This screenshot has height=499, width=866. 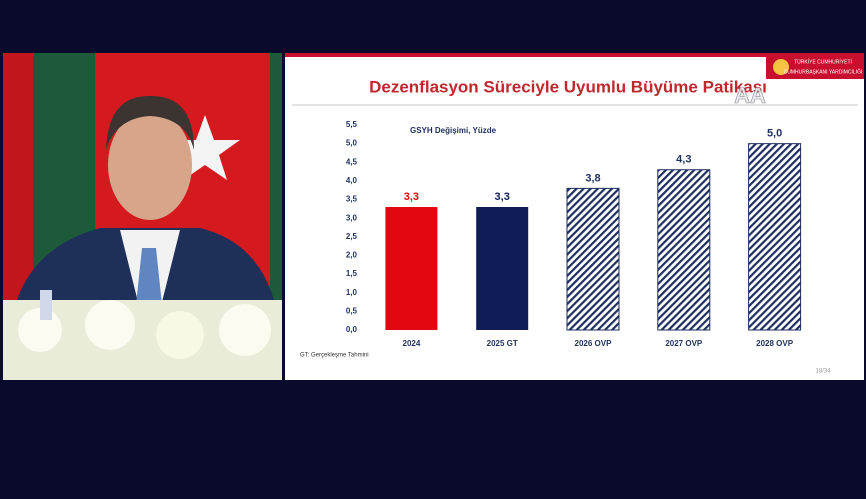 I want to click on y-tick-label: 3,0, so click(x=352, y=217).